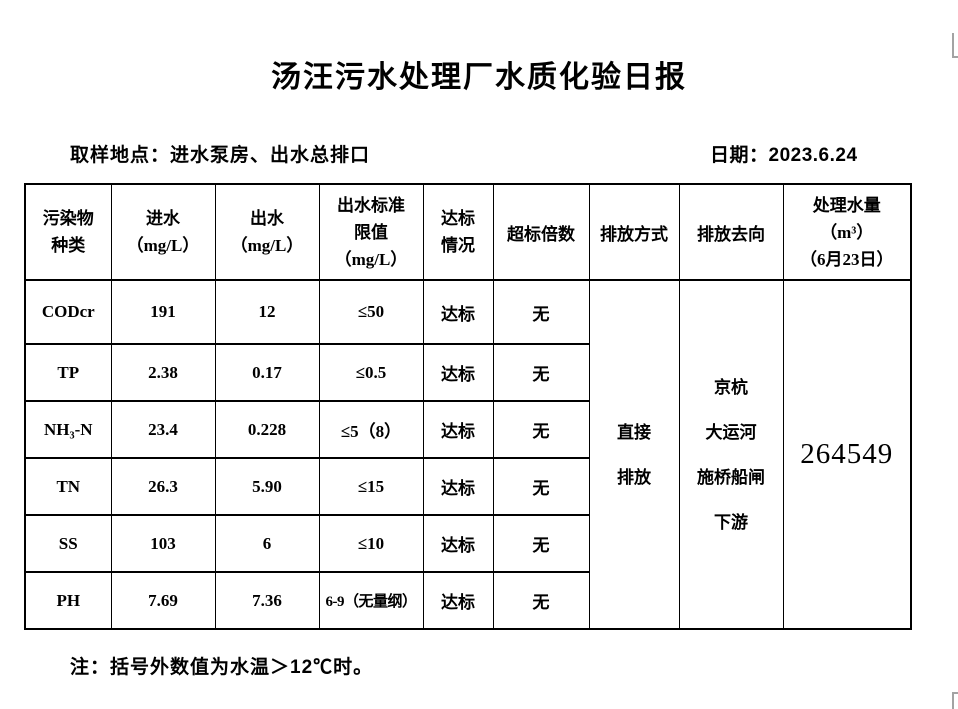  What do you see at coordinates (163, 232) in the screenshot?
I see `header-influent: 进水 （mg/L）` at bounding box center [163, 232].